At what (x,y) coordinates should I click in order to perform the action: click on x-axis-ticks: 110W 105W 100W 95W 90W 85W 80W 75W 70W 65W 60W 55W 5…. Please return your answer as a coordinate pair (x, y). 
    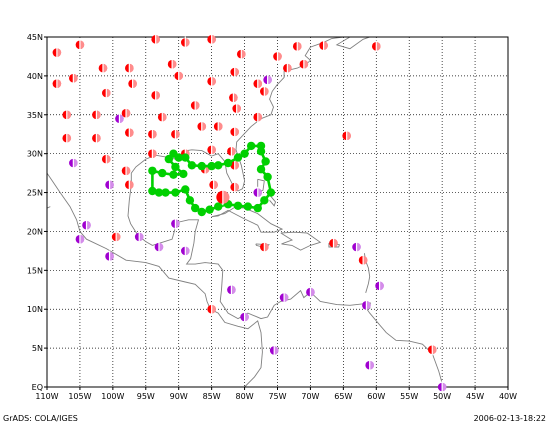
    Looking at the image, I should click on (276, 394).